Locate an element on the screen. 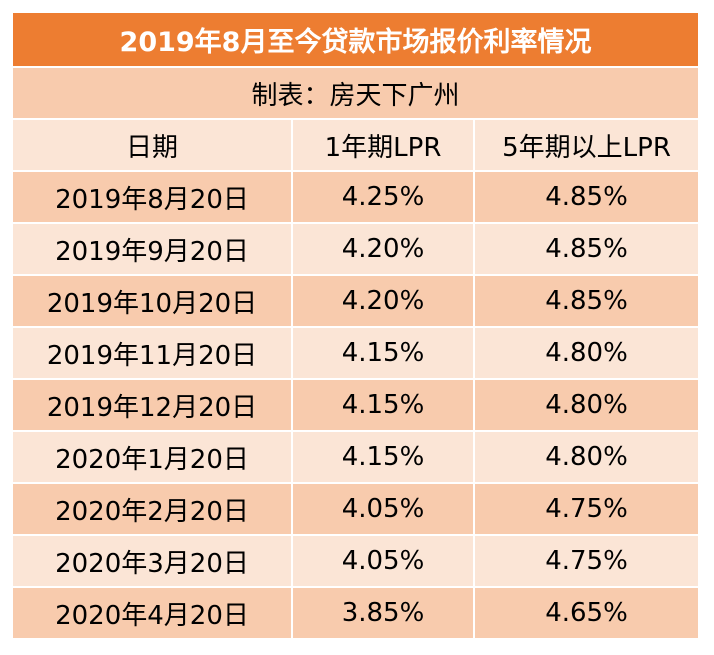 The width and height of the screenshot is (714, 655). cell-date: 2020年3月20日 is located at coordinates (153, 561).